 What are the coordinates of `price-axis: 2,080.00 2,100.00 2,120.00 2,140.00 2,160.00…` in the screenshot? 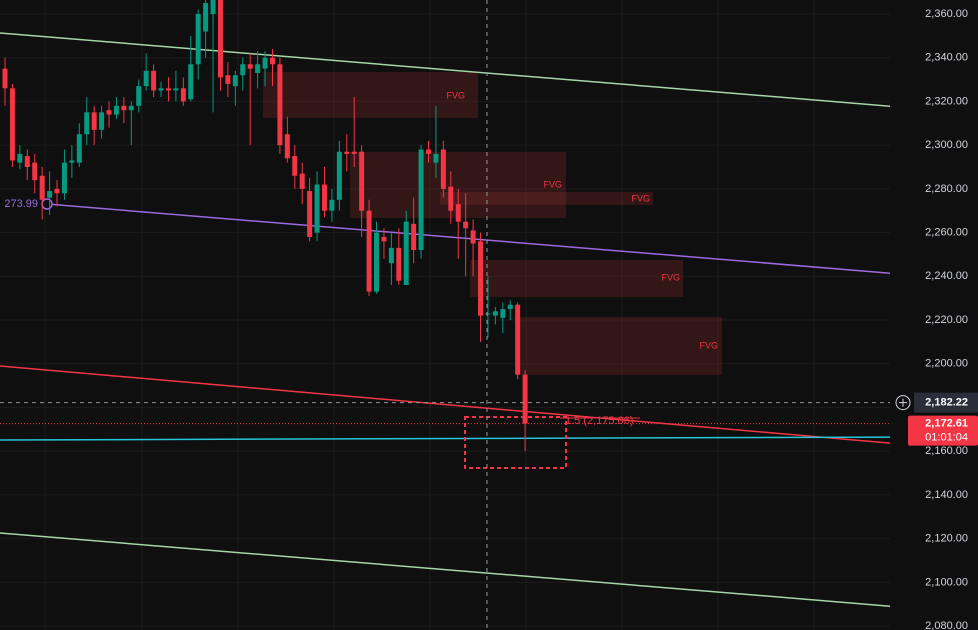 It's located at (934, 315).